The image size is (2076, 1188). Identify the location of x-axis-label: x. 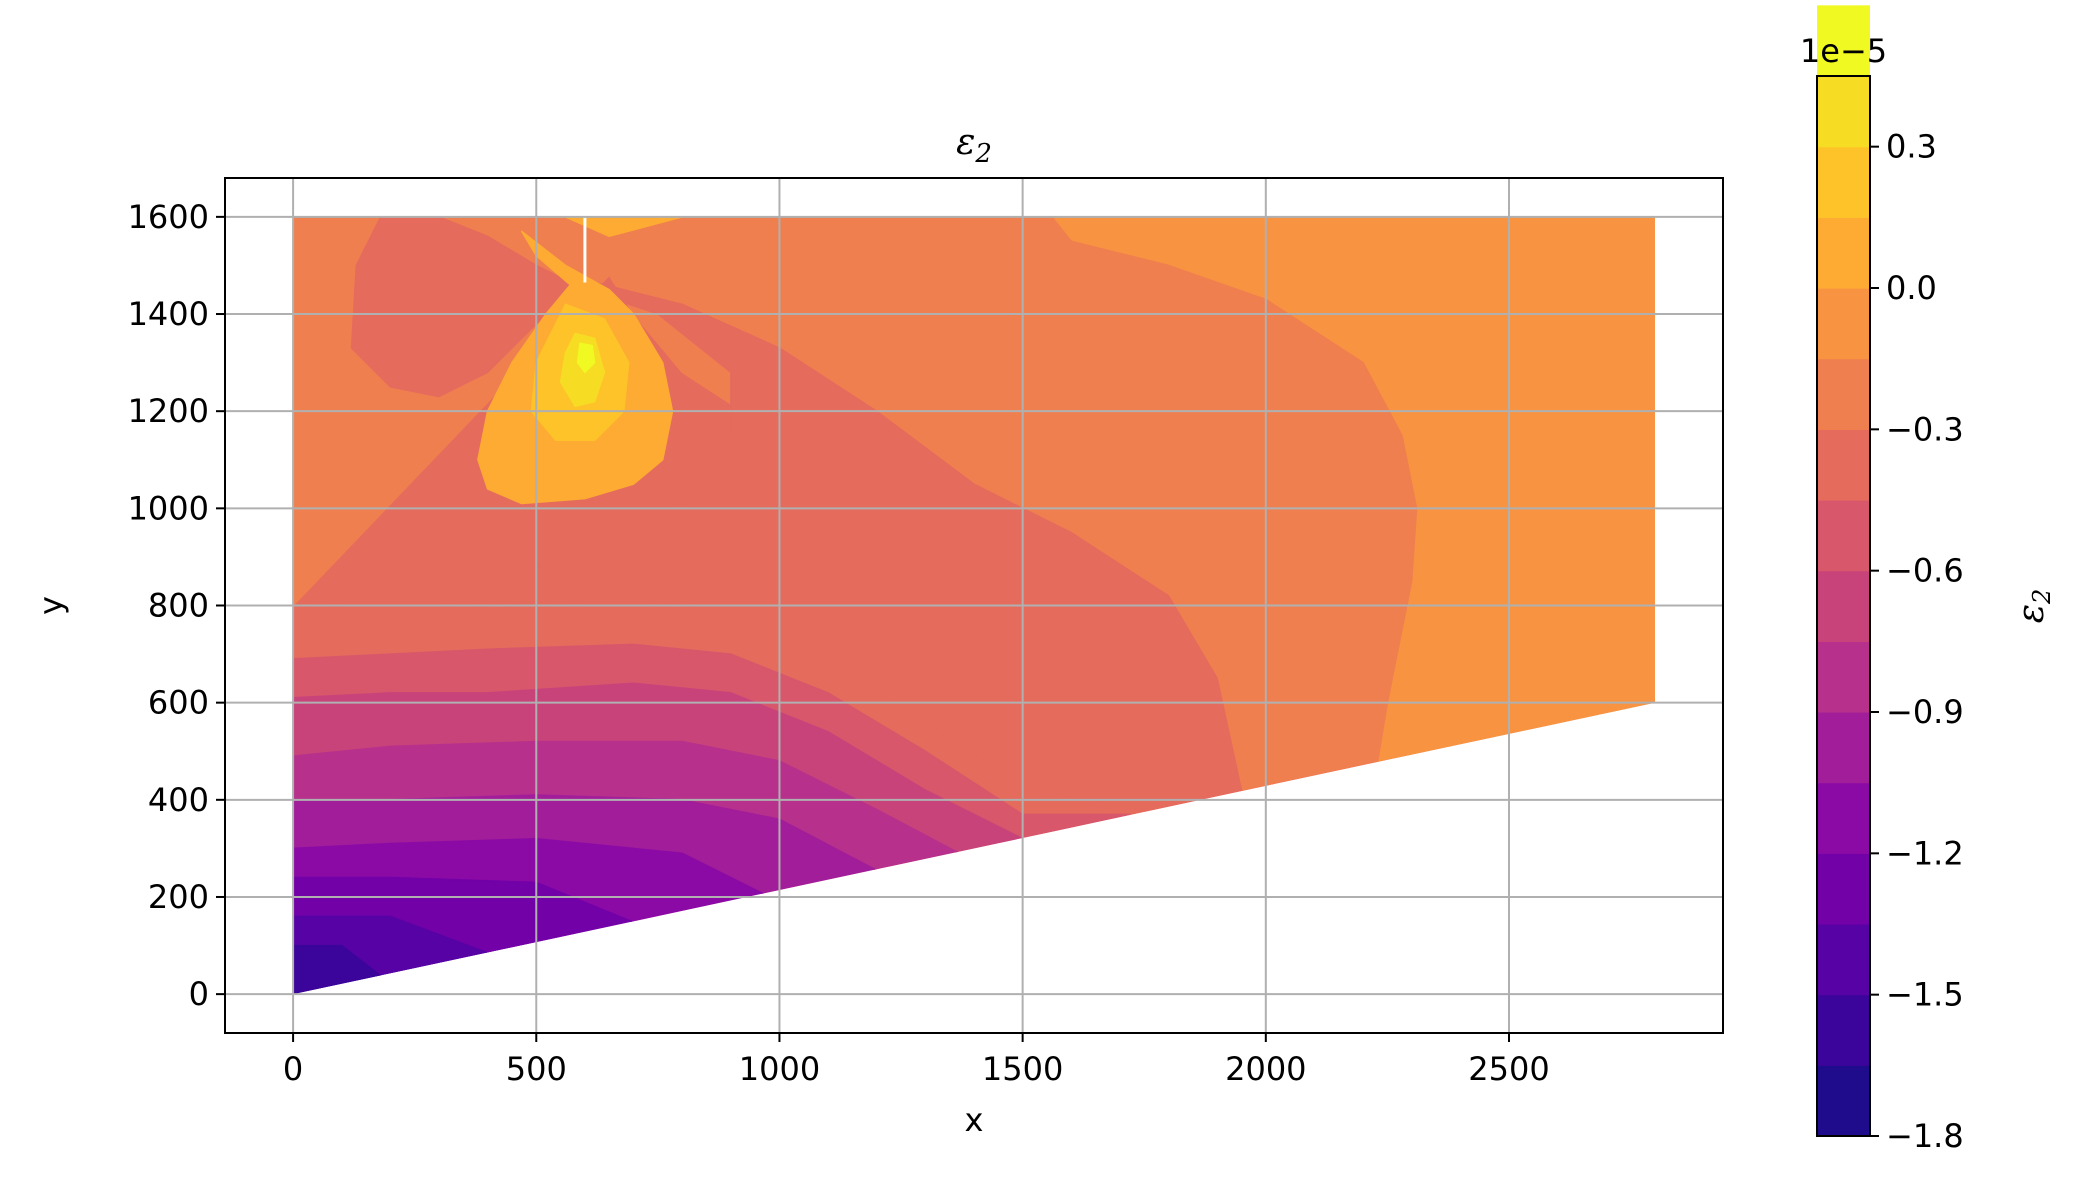
(974, 1120).